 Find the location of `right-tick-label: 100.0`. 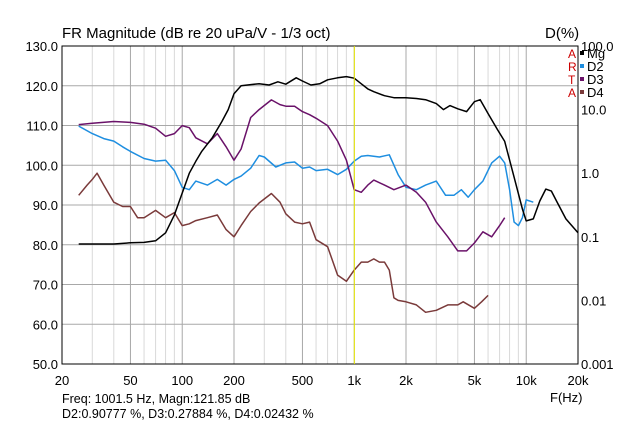

right-tick-label: 100.0 is located at coordinates (597, 46).